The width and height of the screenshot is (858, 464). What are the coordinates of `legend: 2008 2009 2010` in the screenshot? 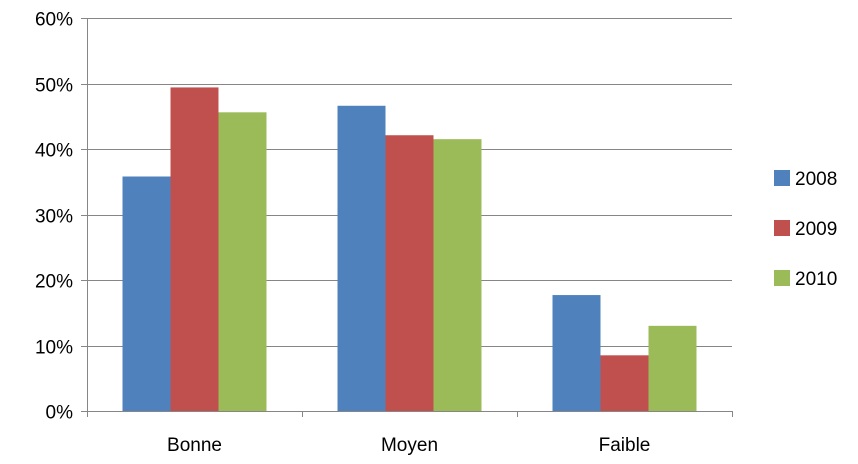 It's located at (805, 229).